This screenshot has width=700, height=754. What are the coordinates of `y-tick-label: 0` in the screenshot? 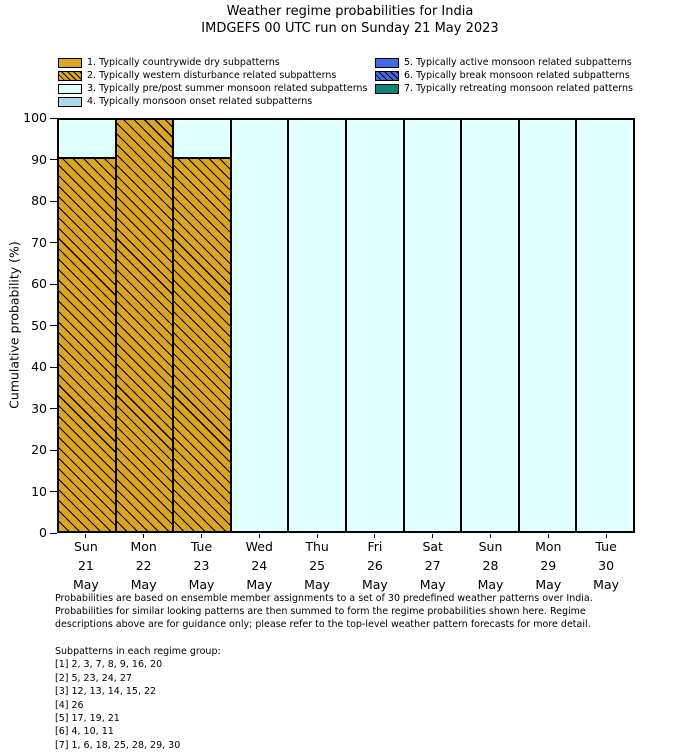 It's located at (43, 532).